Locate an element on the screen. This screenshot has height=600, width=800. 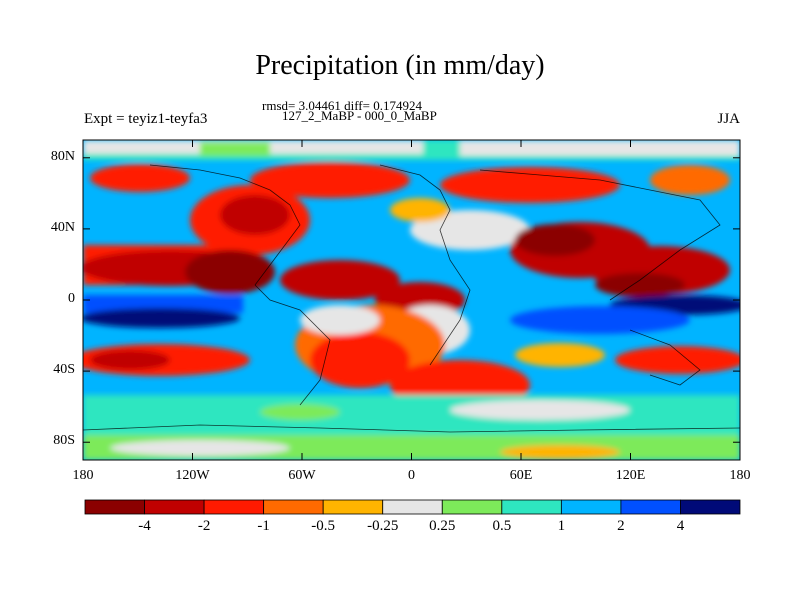
colorbar-label: -0.5 is located at coordinates (323, 526).